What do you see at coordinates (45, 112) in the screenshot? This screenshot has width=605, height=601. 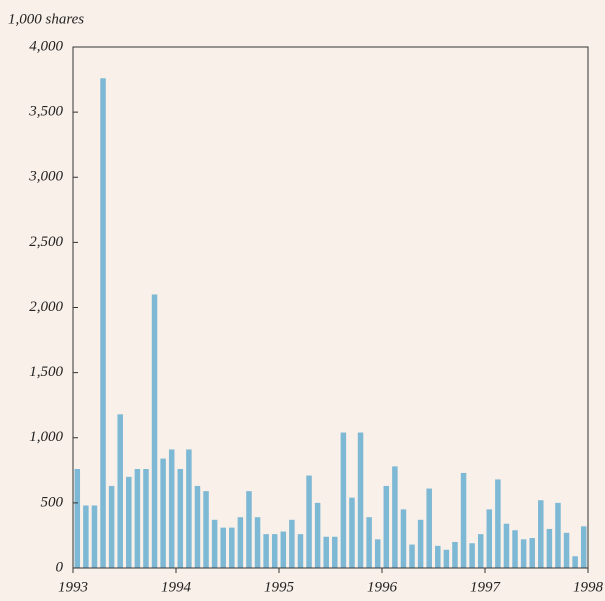 I see `y-tick-label: 3,500` at bounding box center [45, 112].